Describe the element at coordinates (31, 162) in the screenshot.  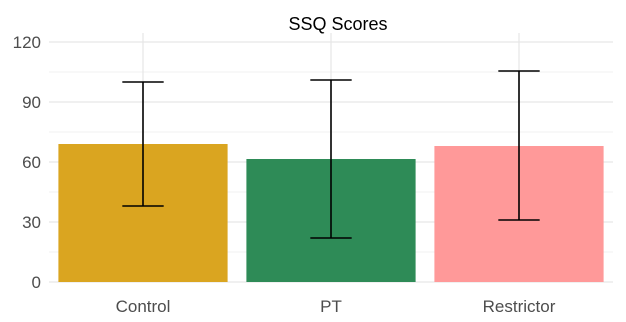
I see `y-tick-label: 60` at that location.